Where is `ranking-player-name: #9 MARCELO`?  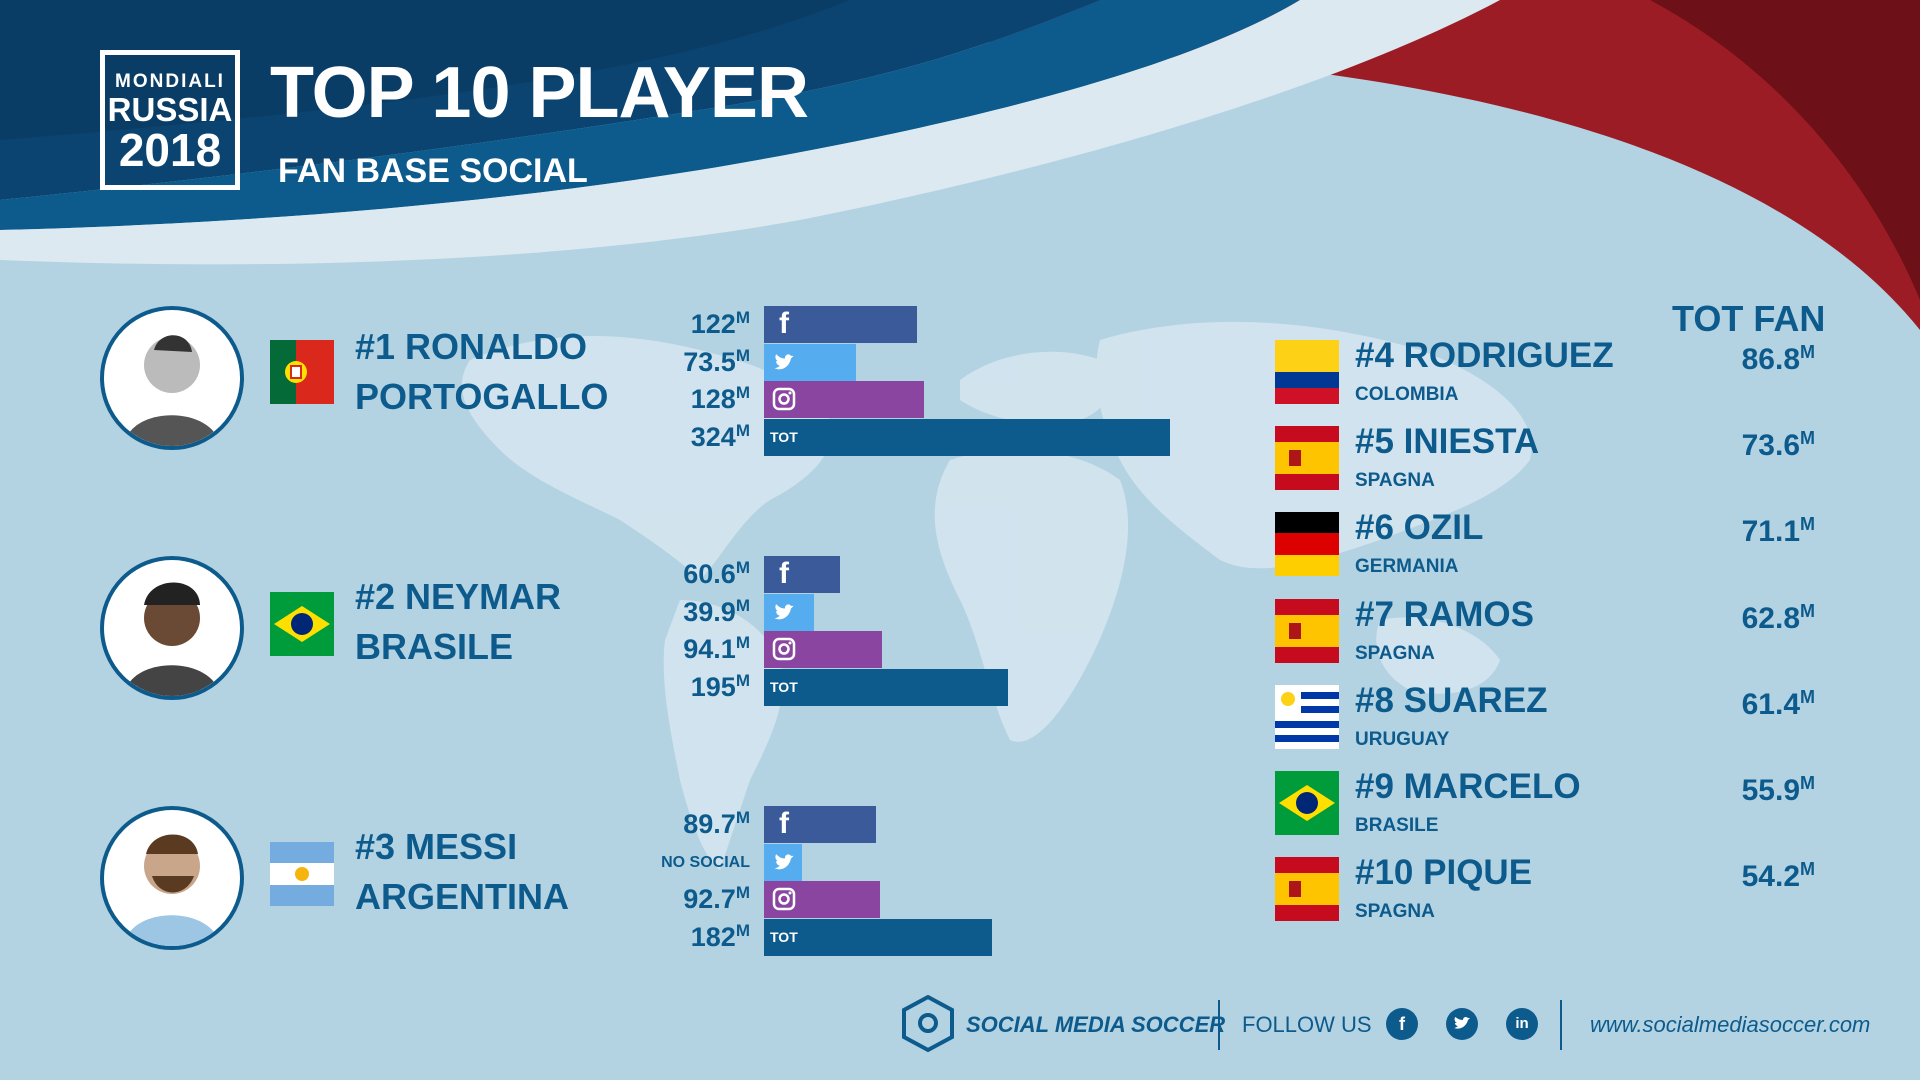
ranking-player-name: #9 MARCELO is located at coordinates (1468, 786).